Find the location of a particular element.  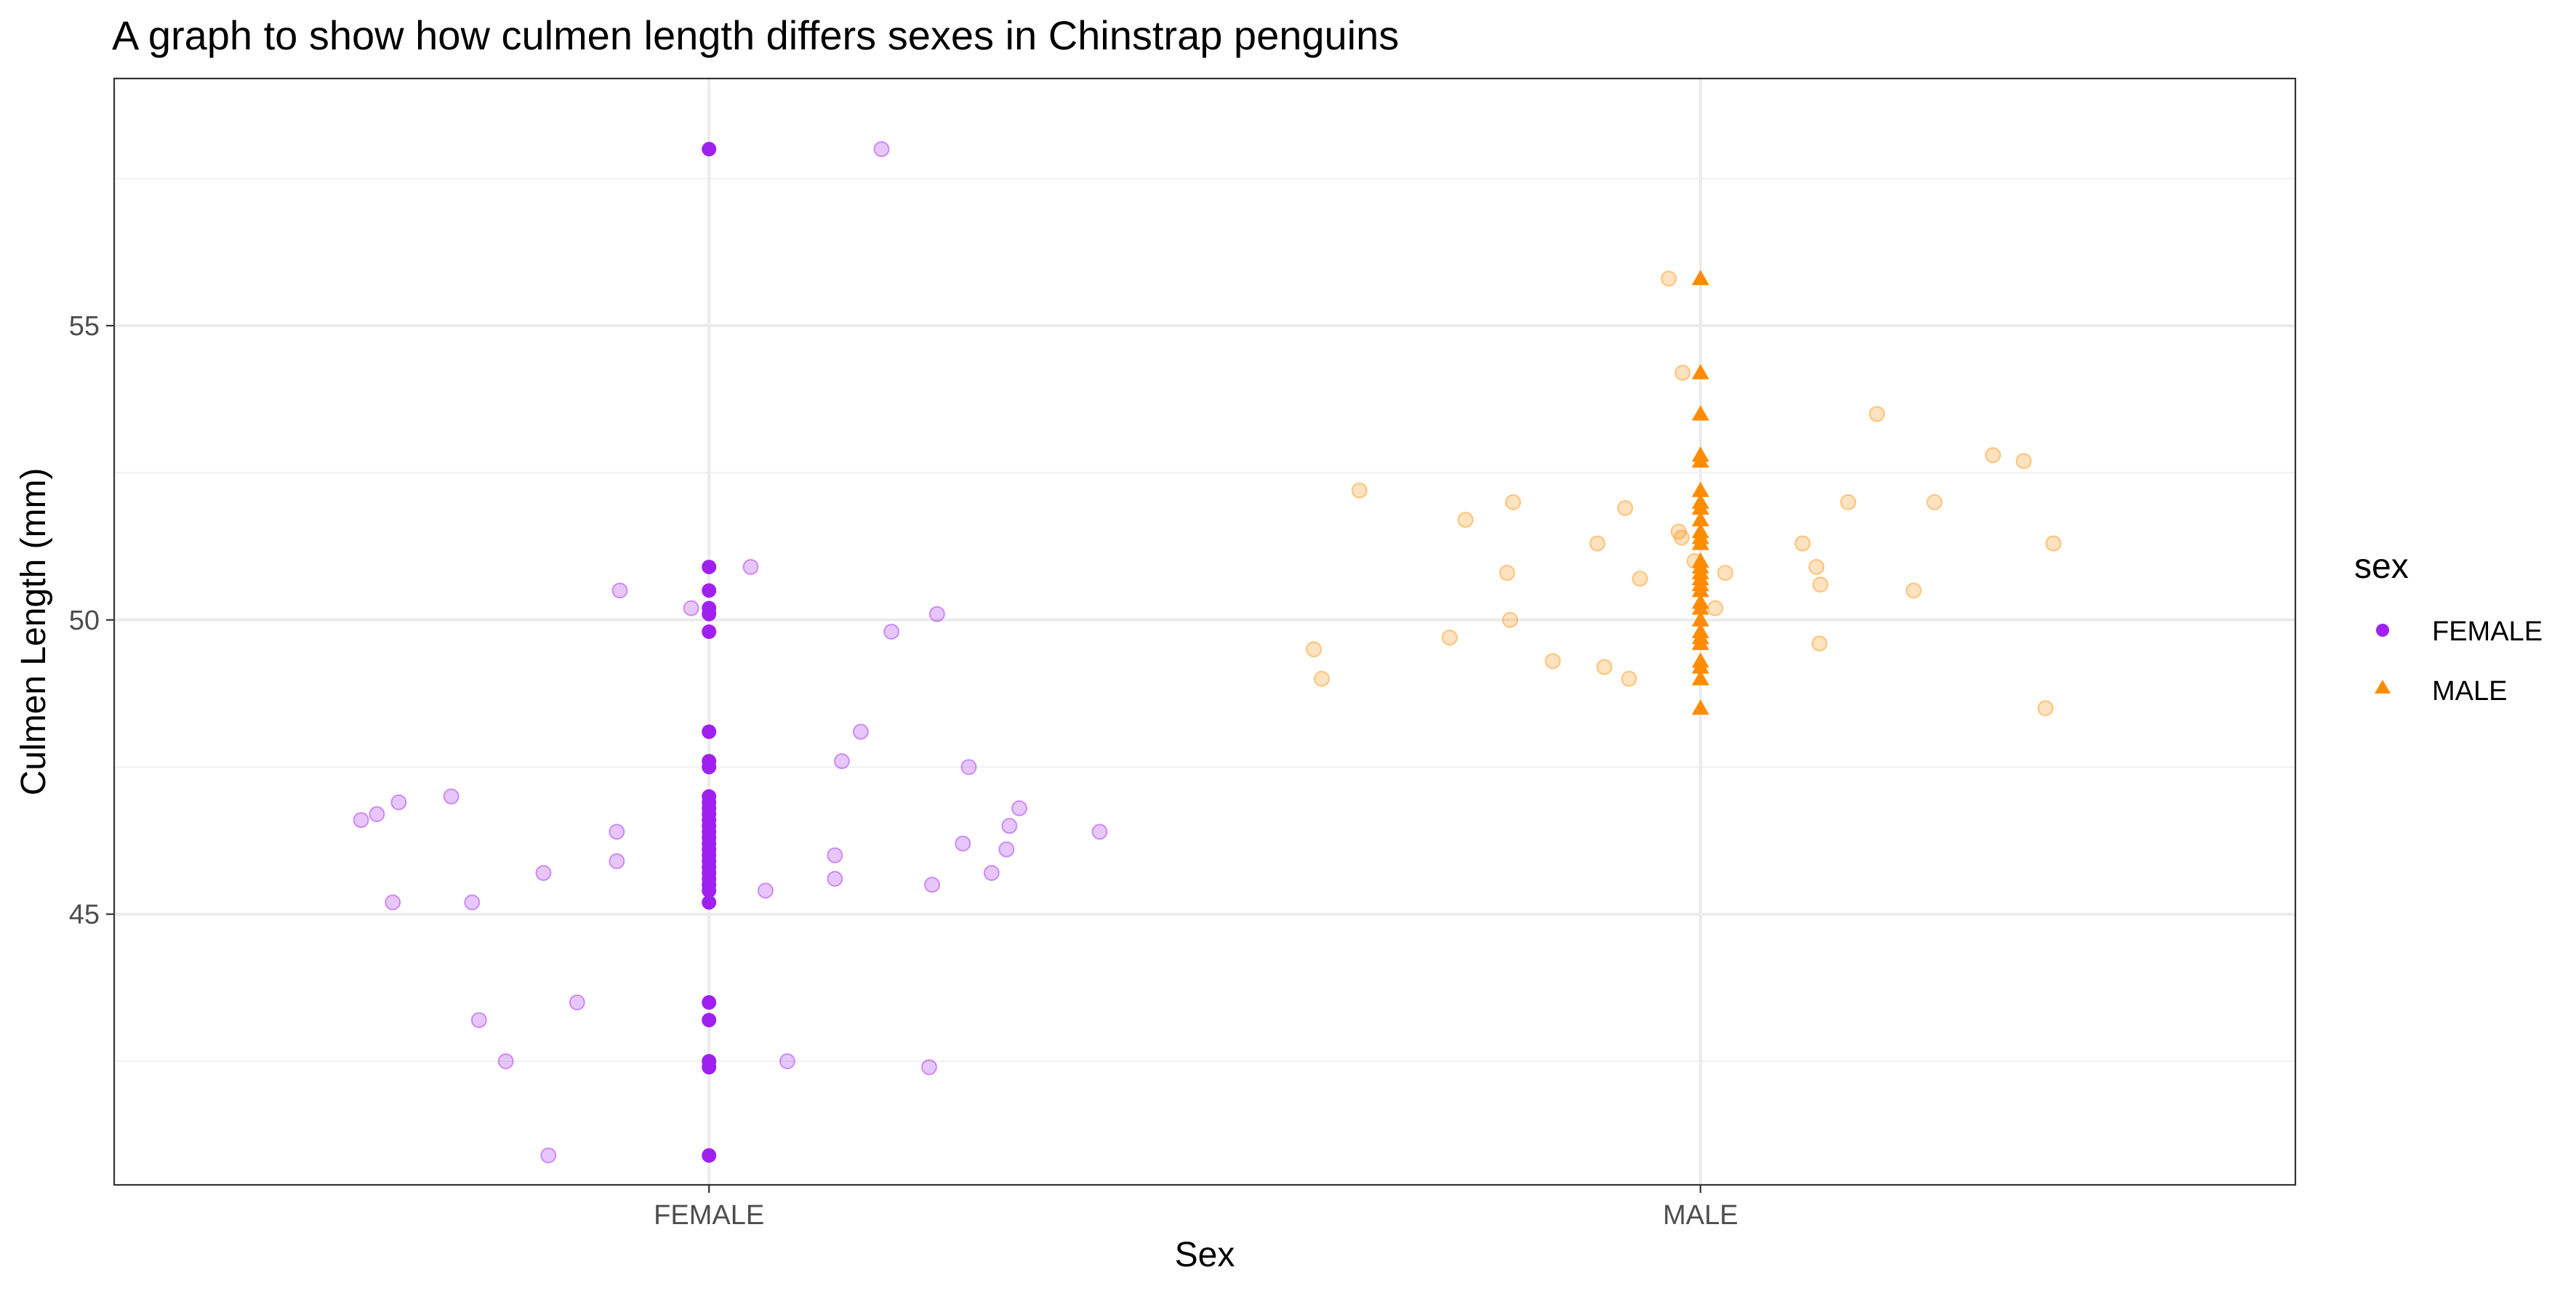

x-axis-title: Sex is located at coordinates (1205, 1255).